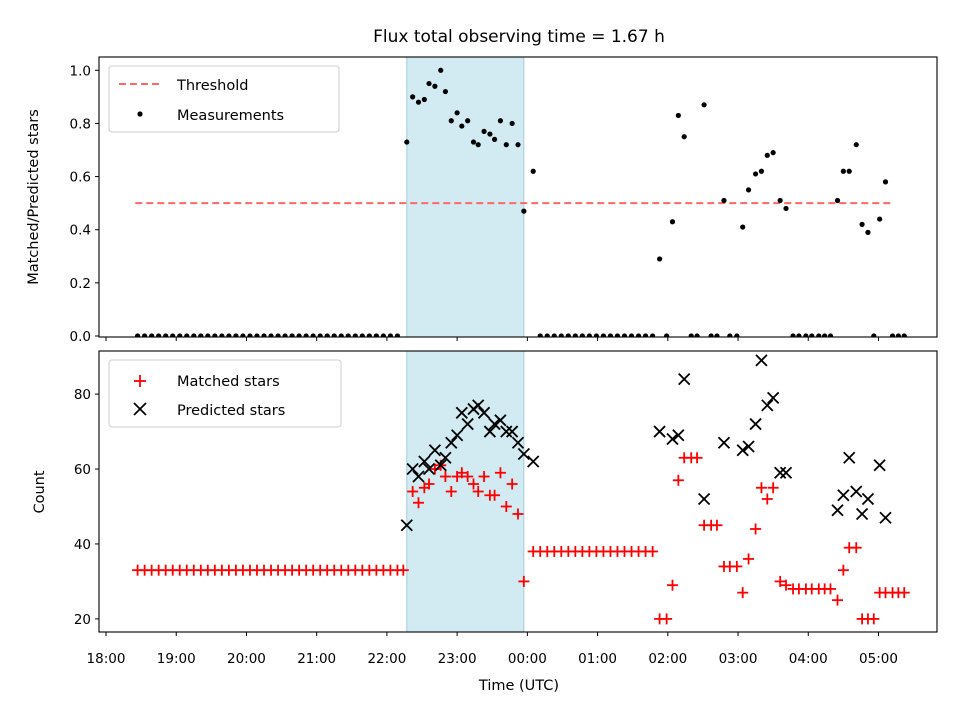 This screenshot has height=720, width=960. What do you see at coordinates (316, 659) in the screenshot?
I see `x-tick-label: 21:00` at bounding box center [316, 659].